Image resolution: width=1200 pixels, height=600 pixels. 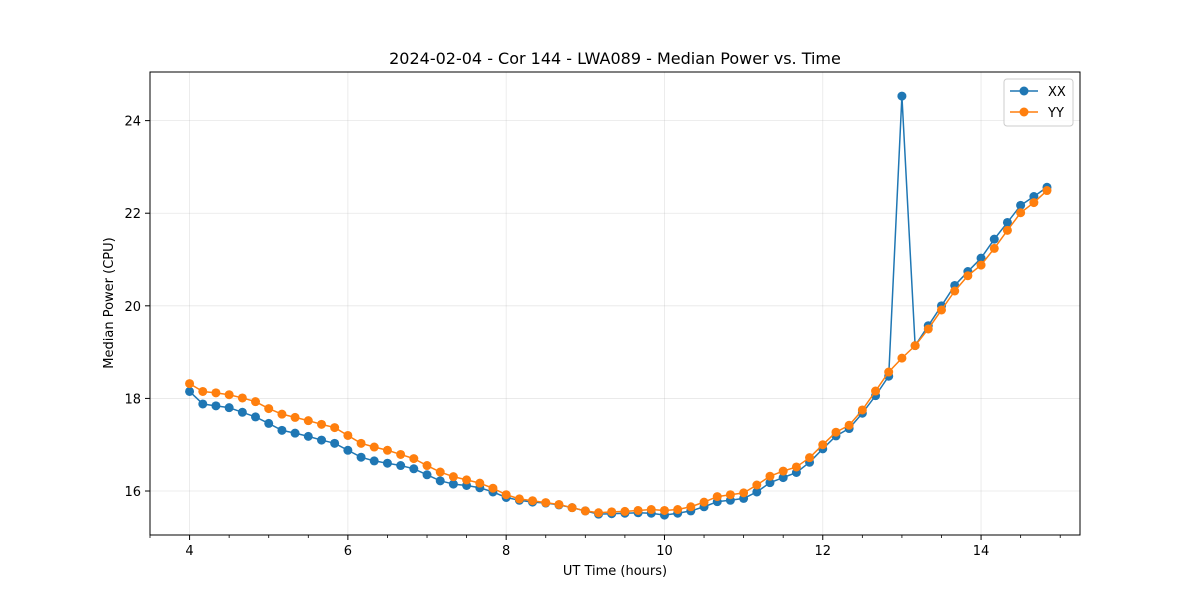 I want to click on y-tick-label: 20, so click(x=132, y=307).